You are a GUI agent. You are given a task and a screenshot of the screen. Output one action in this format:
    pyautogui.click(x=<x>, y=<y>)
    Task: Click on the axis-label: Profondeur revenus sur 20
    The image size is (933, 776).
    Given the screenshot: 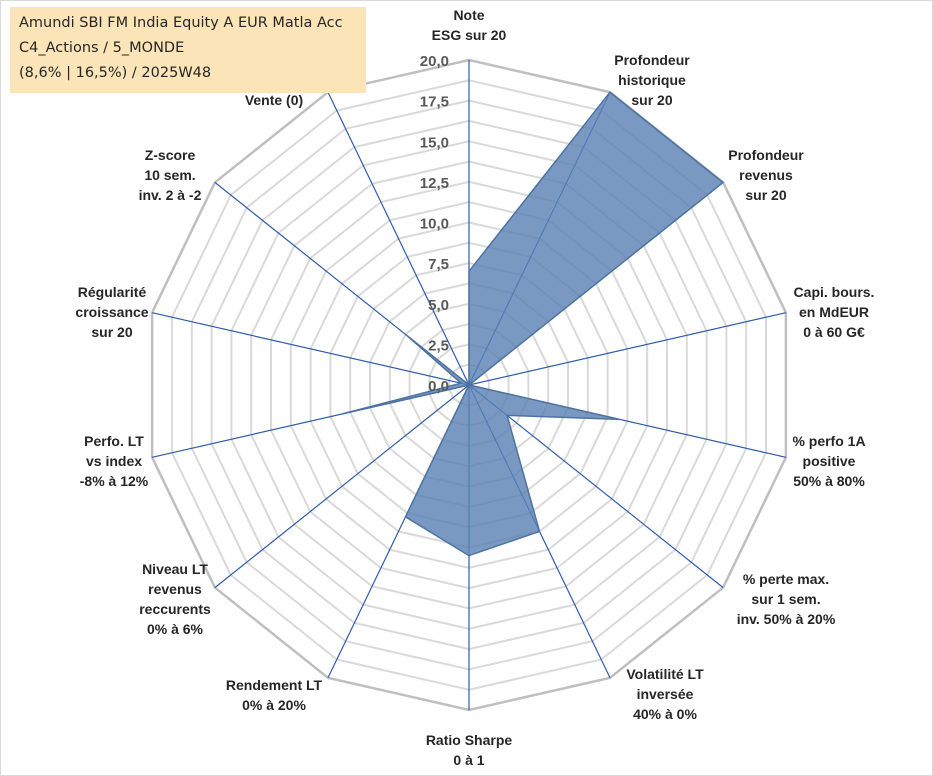 What is the action you would take?
    pyautogui.click(x=766, y=175)
    